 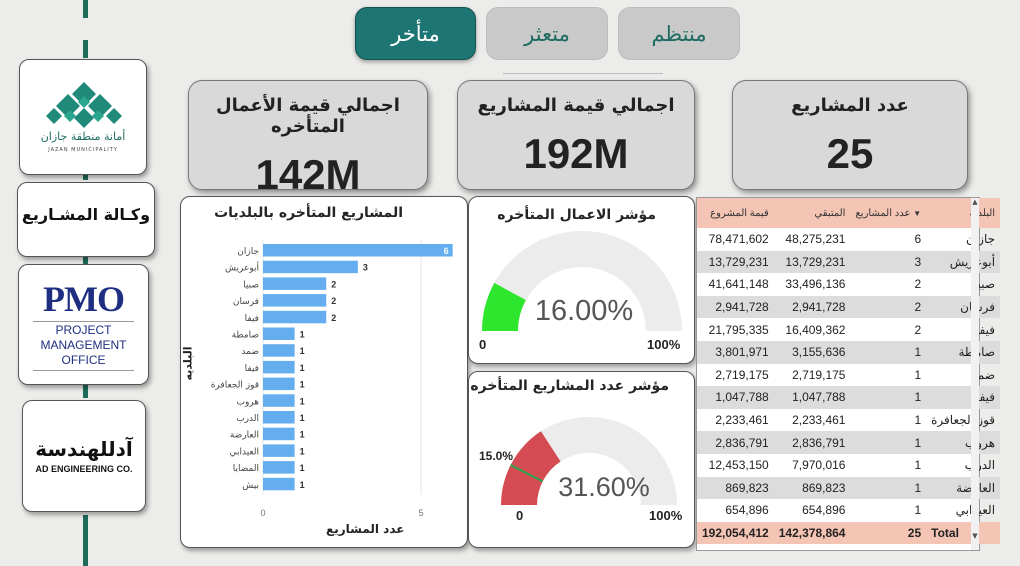 I want to click on cell-name: الدرب, so click(x=980, y=465).